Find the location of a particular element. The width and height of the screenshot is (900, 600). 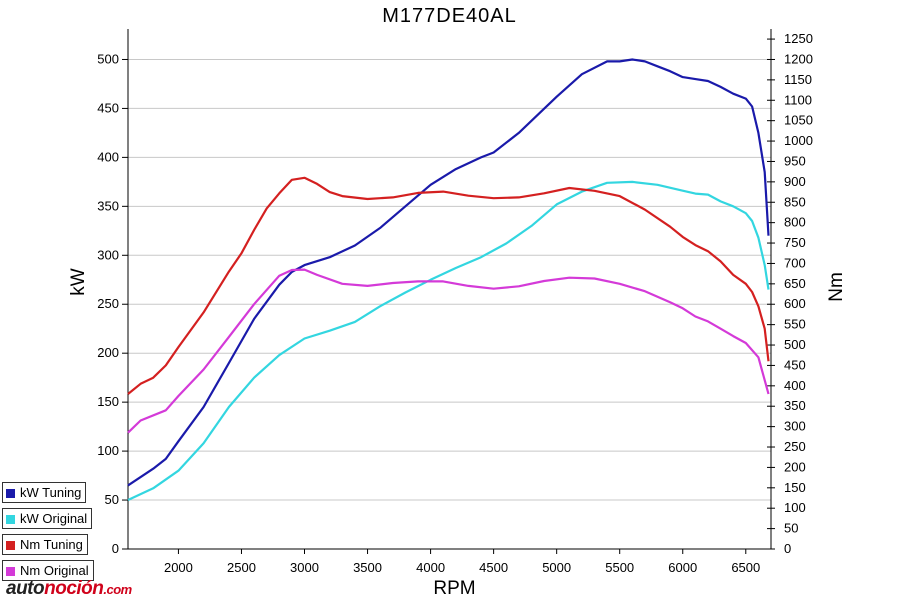

x-tick-label-3000: 3000 is located at coordinates (304, 567).